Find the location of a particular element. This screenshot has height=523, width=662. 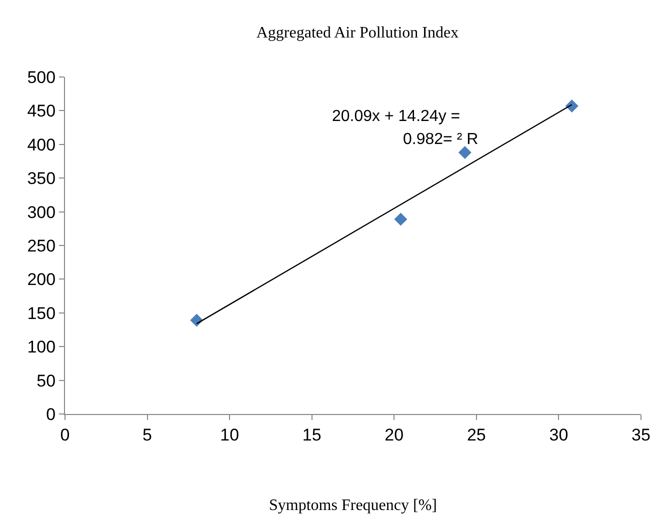

y-tick-label: 450 is located at coordinates (41, 111).